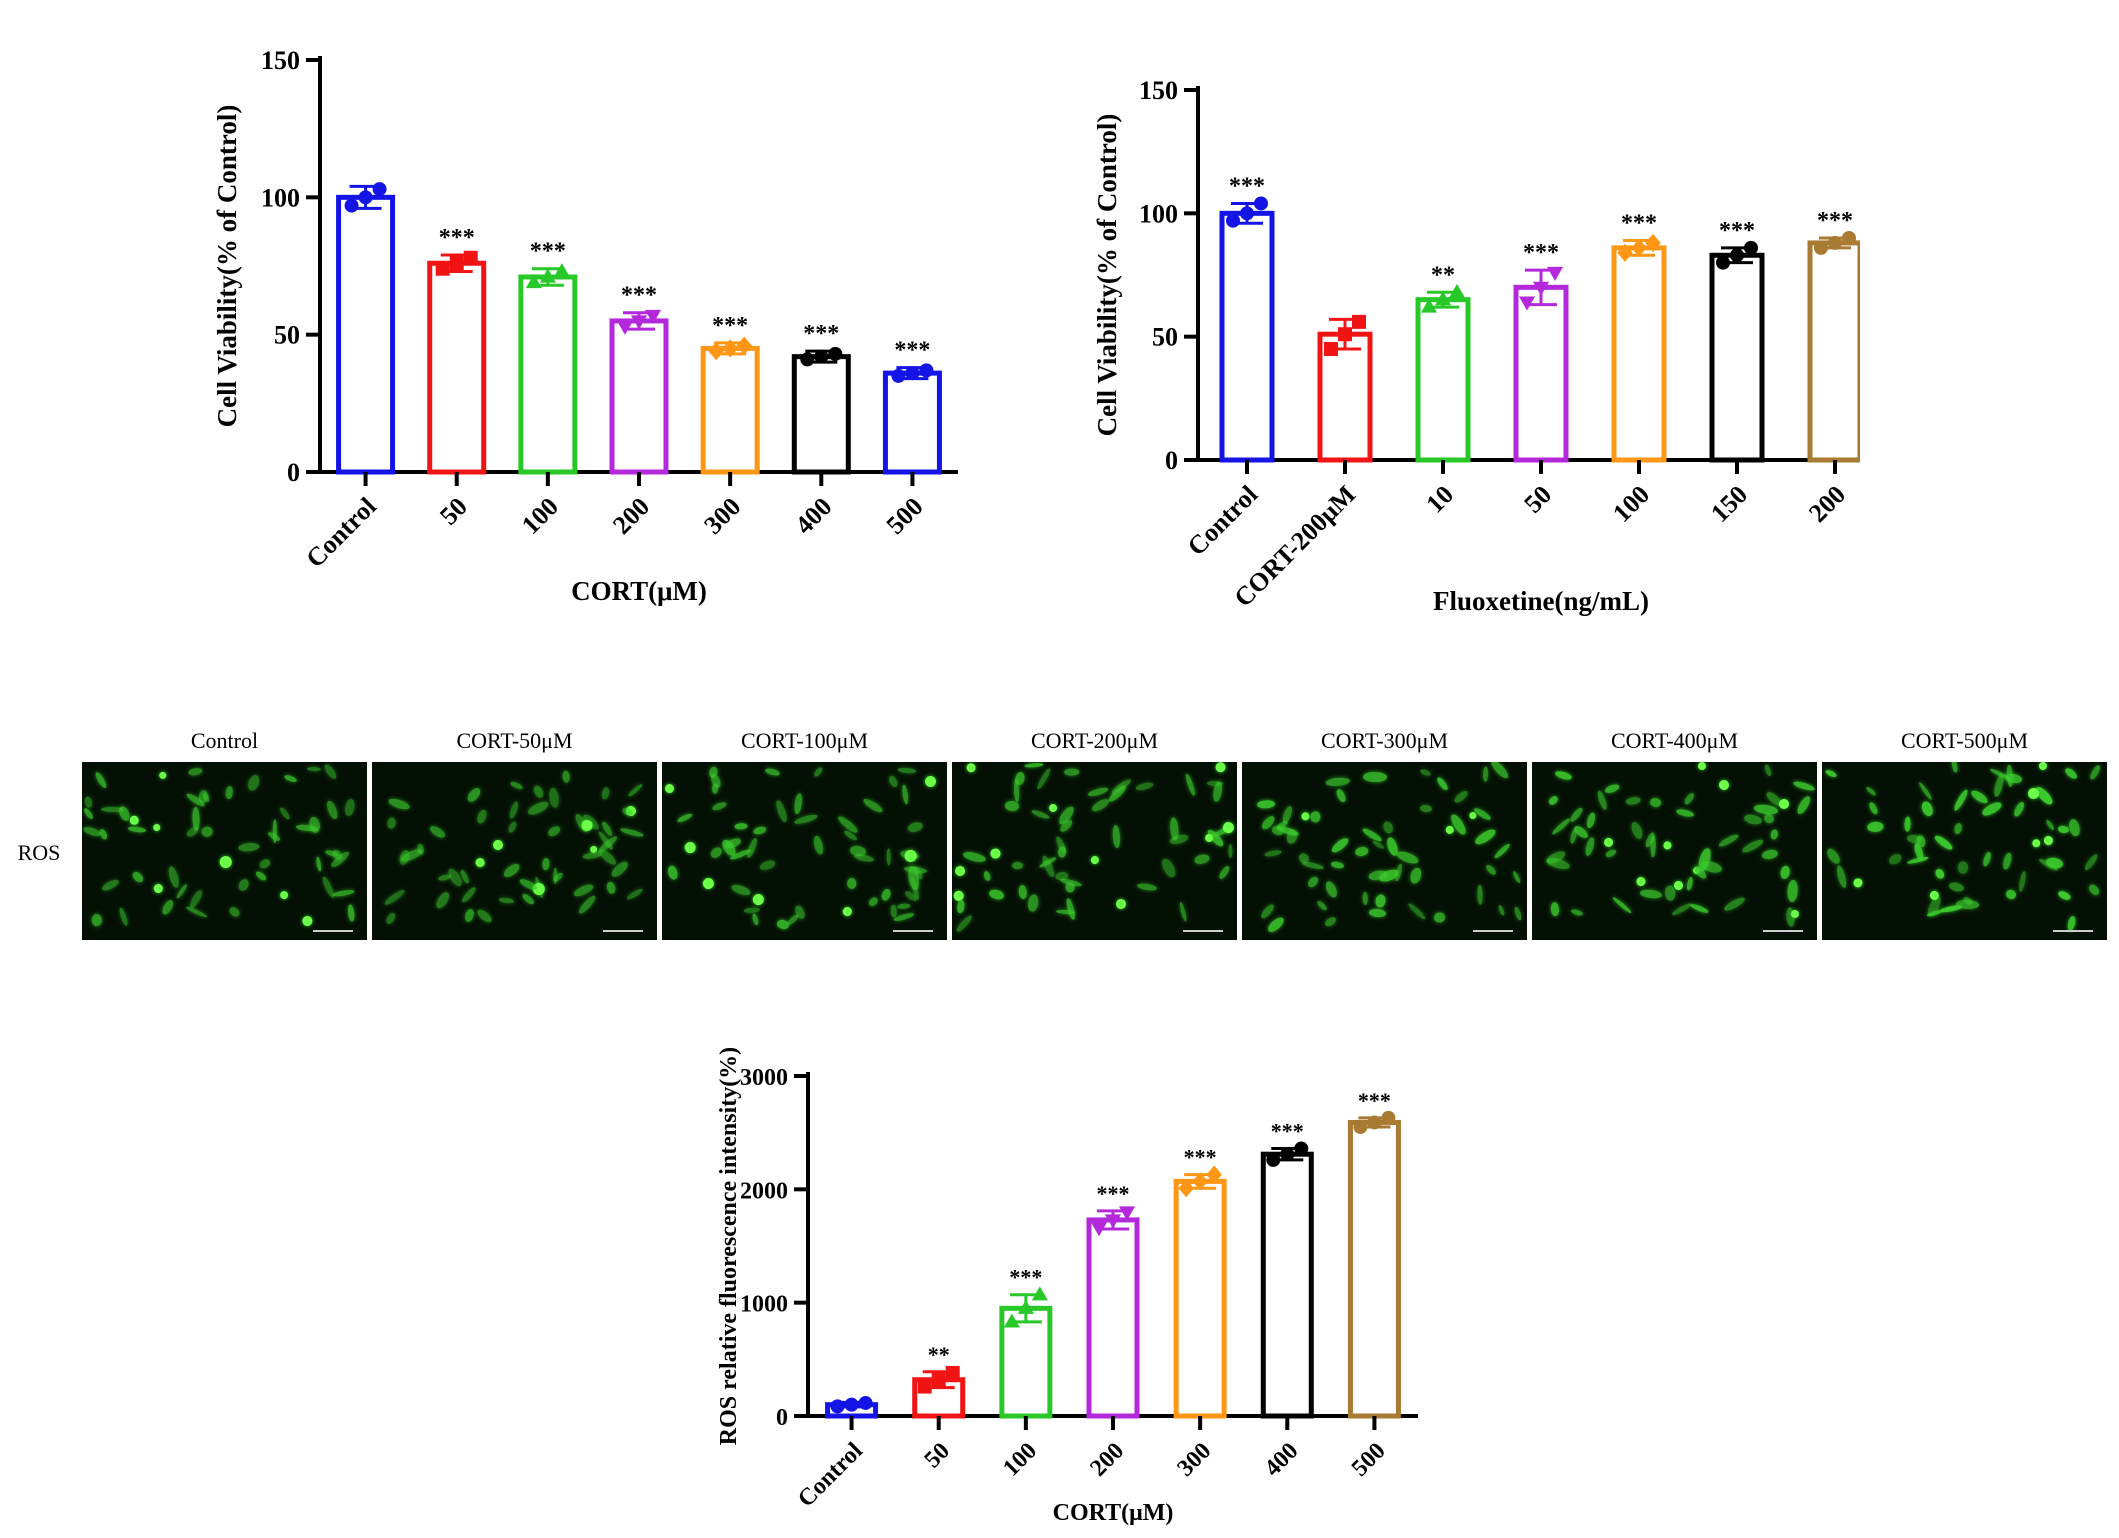 This screenshot has height=1538, width=2119. What do you see at coordinates (1493, 931) in the screenshot?
I see `scale-bar` at bounding box center [1493, 931].